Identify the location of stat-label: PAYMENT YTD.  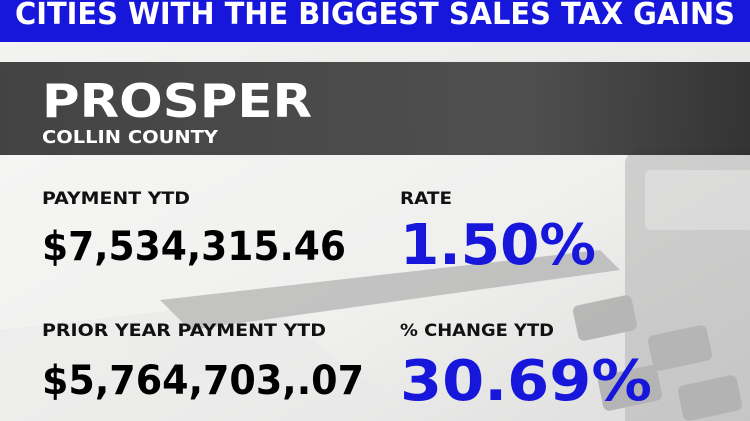
(116, 199).